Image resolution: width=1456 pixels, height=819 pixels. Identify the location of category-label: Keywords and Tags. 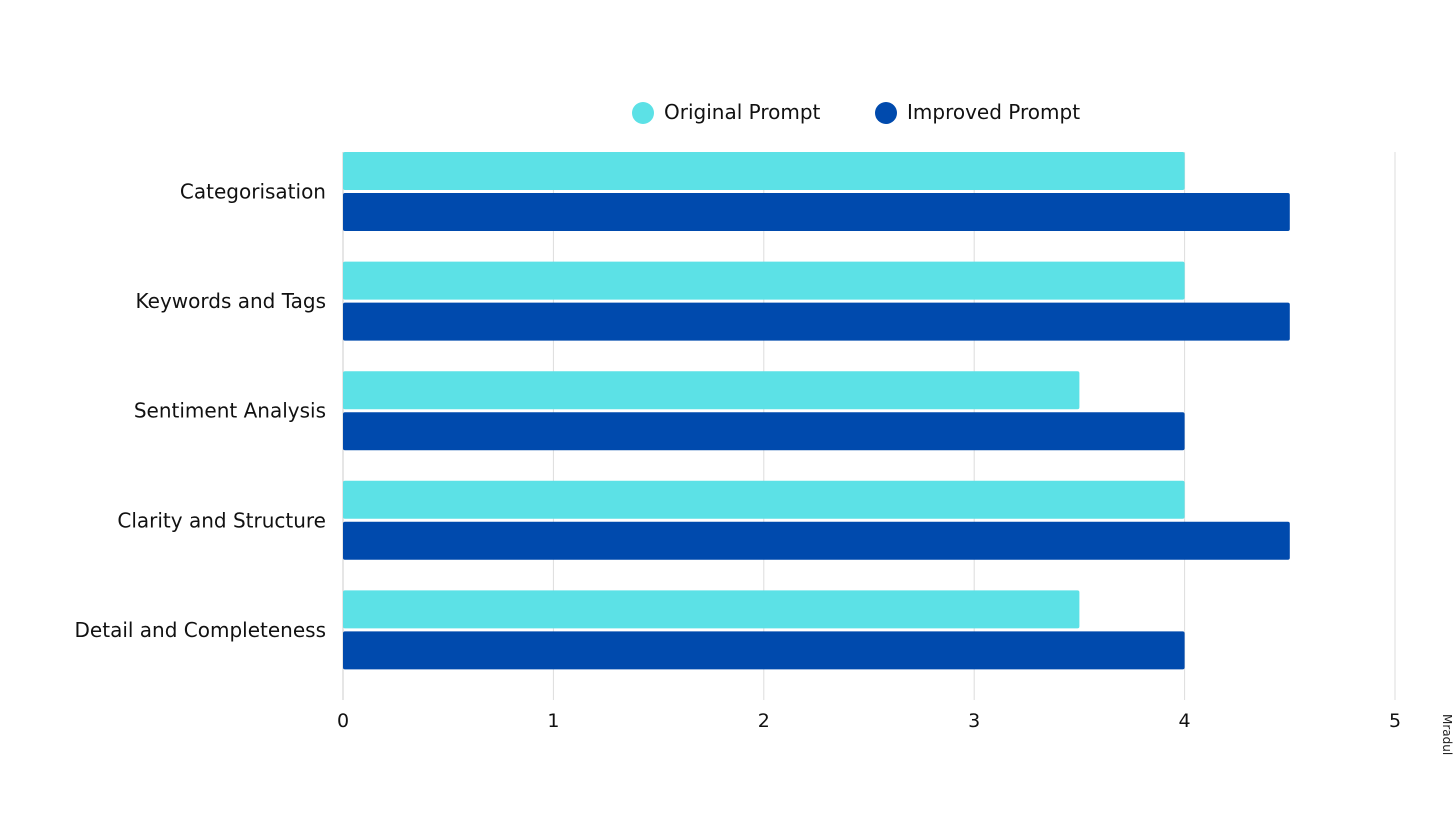
(231, 301).